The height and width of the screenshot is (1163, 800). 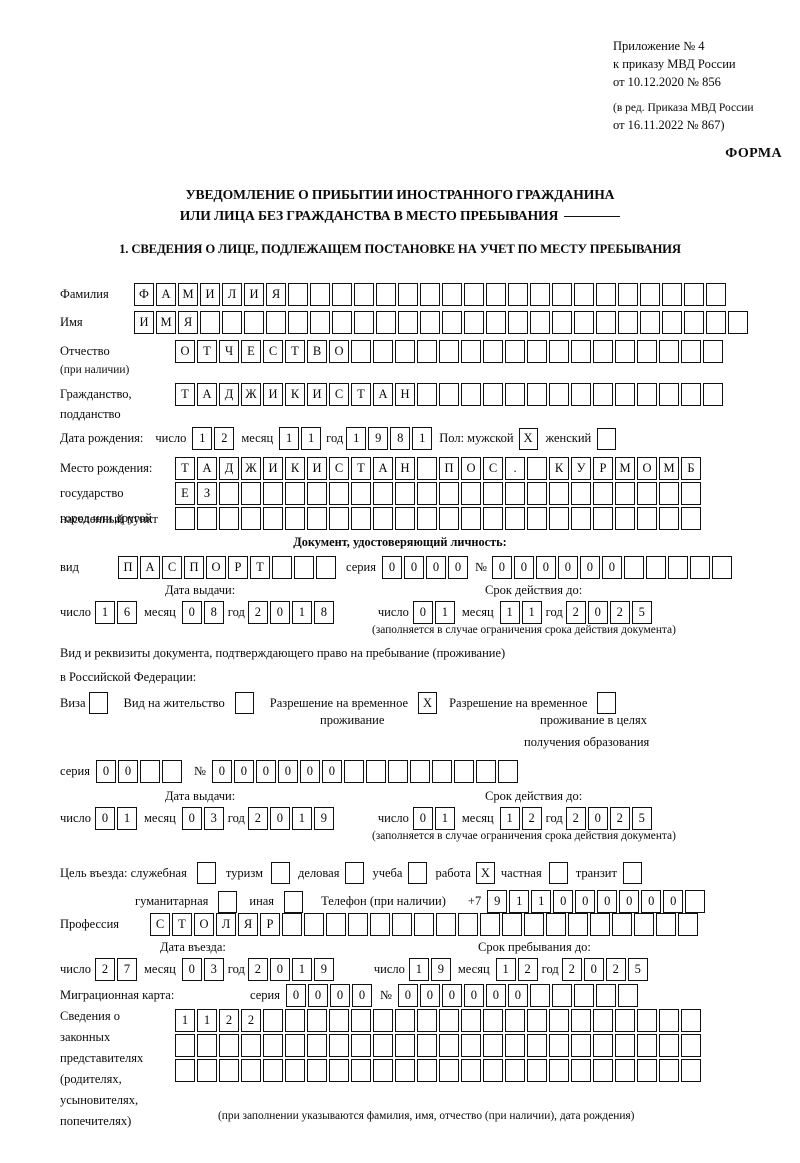 I want to click on doc-series-boxes-1: 0, so click(x=391, y=567).